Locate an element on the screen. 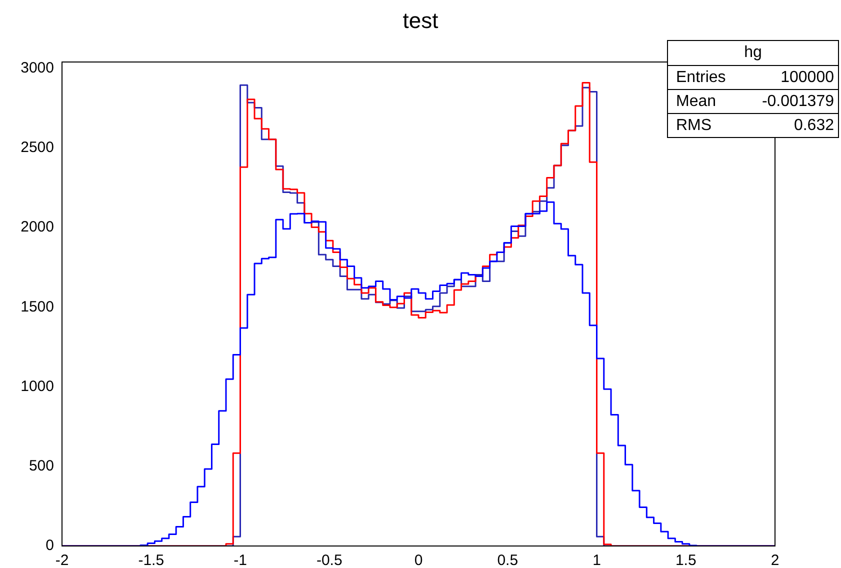 The height and width of the screenshot is (568, 841). y-tick-label: 2500 is located at coordinates (37, 147).